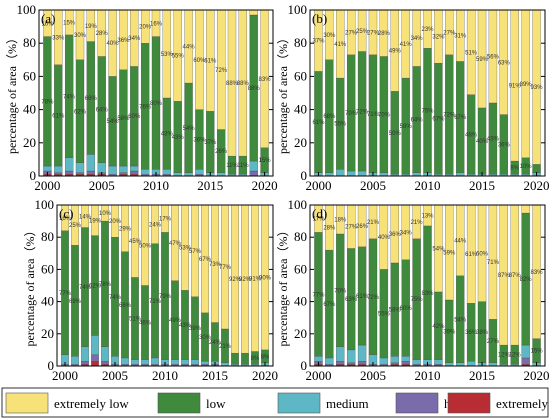 Image resolution: width=550 pixels, height=419 pixels. I want to click on y-tick-label: 0, so click(33, 175).